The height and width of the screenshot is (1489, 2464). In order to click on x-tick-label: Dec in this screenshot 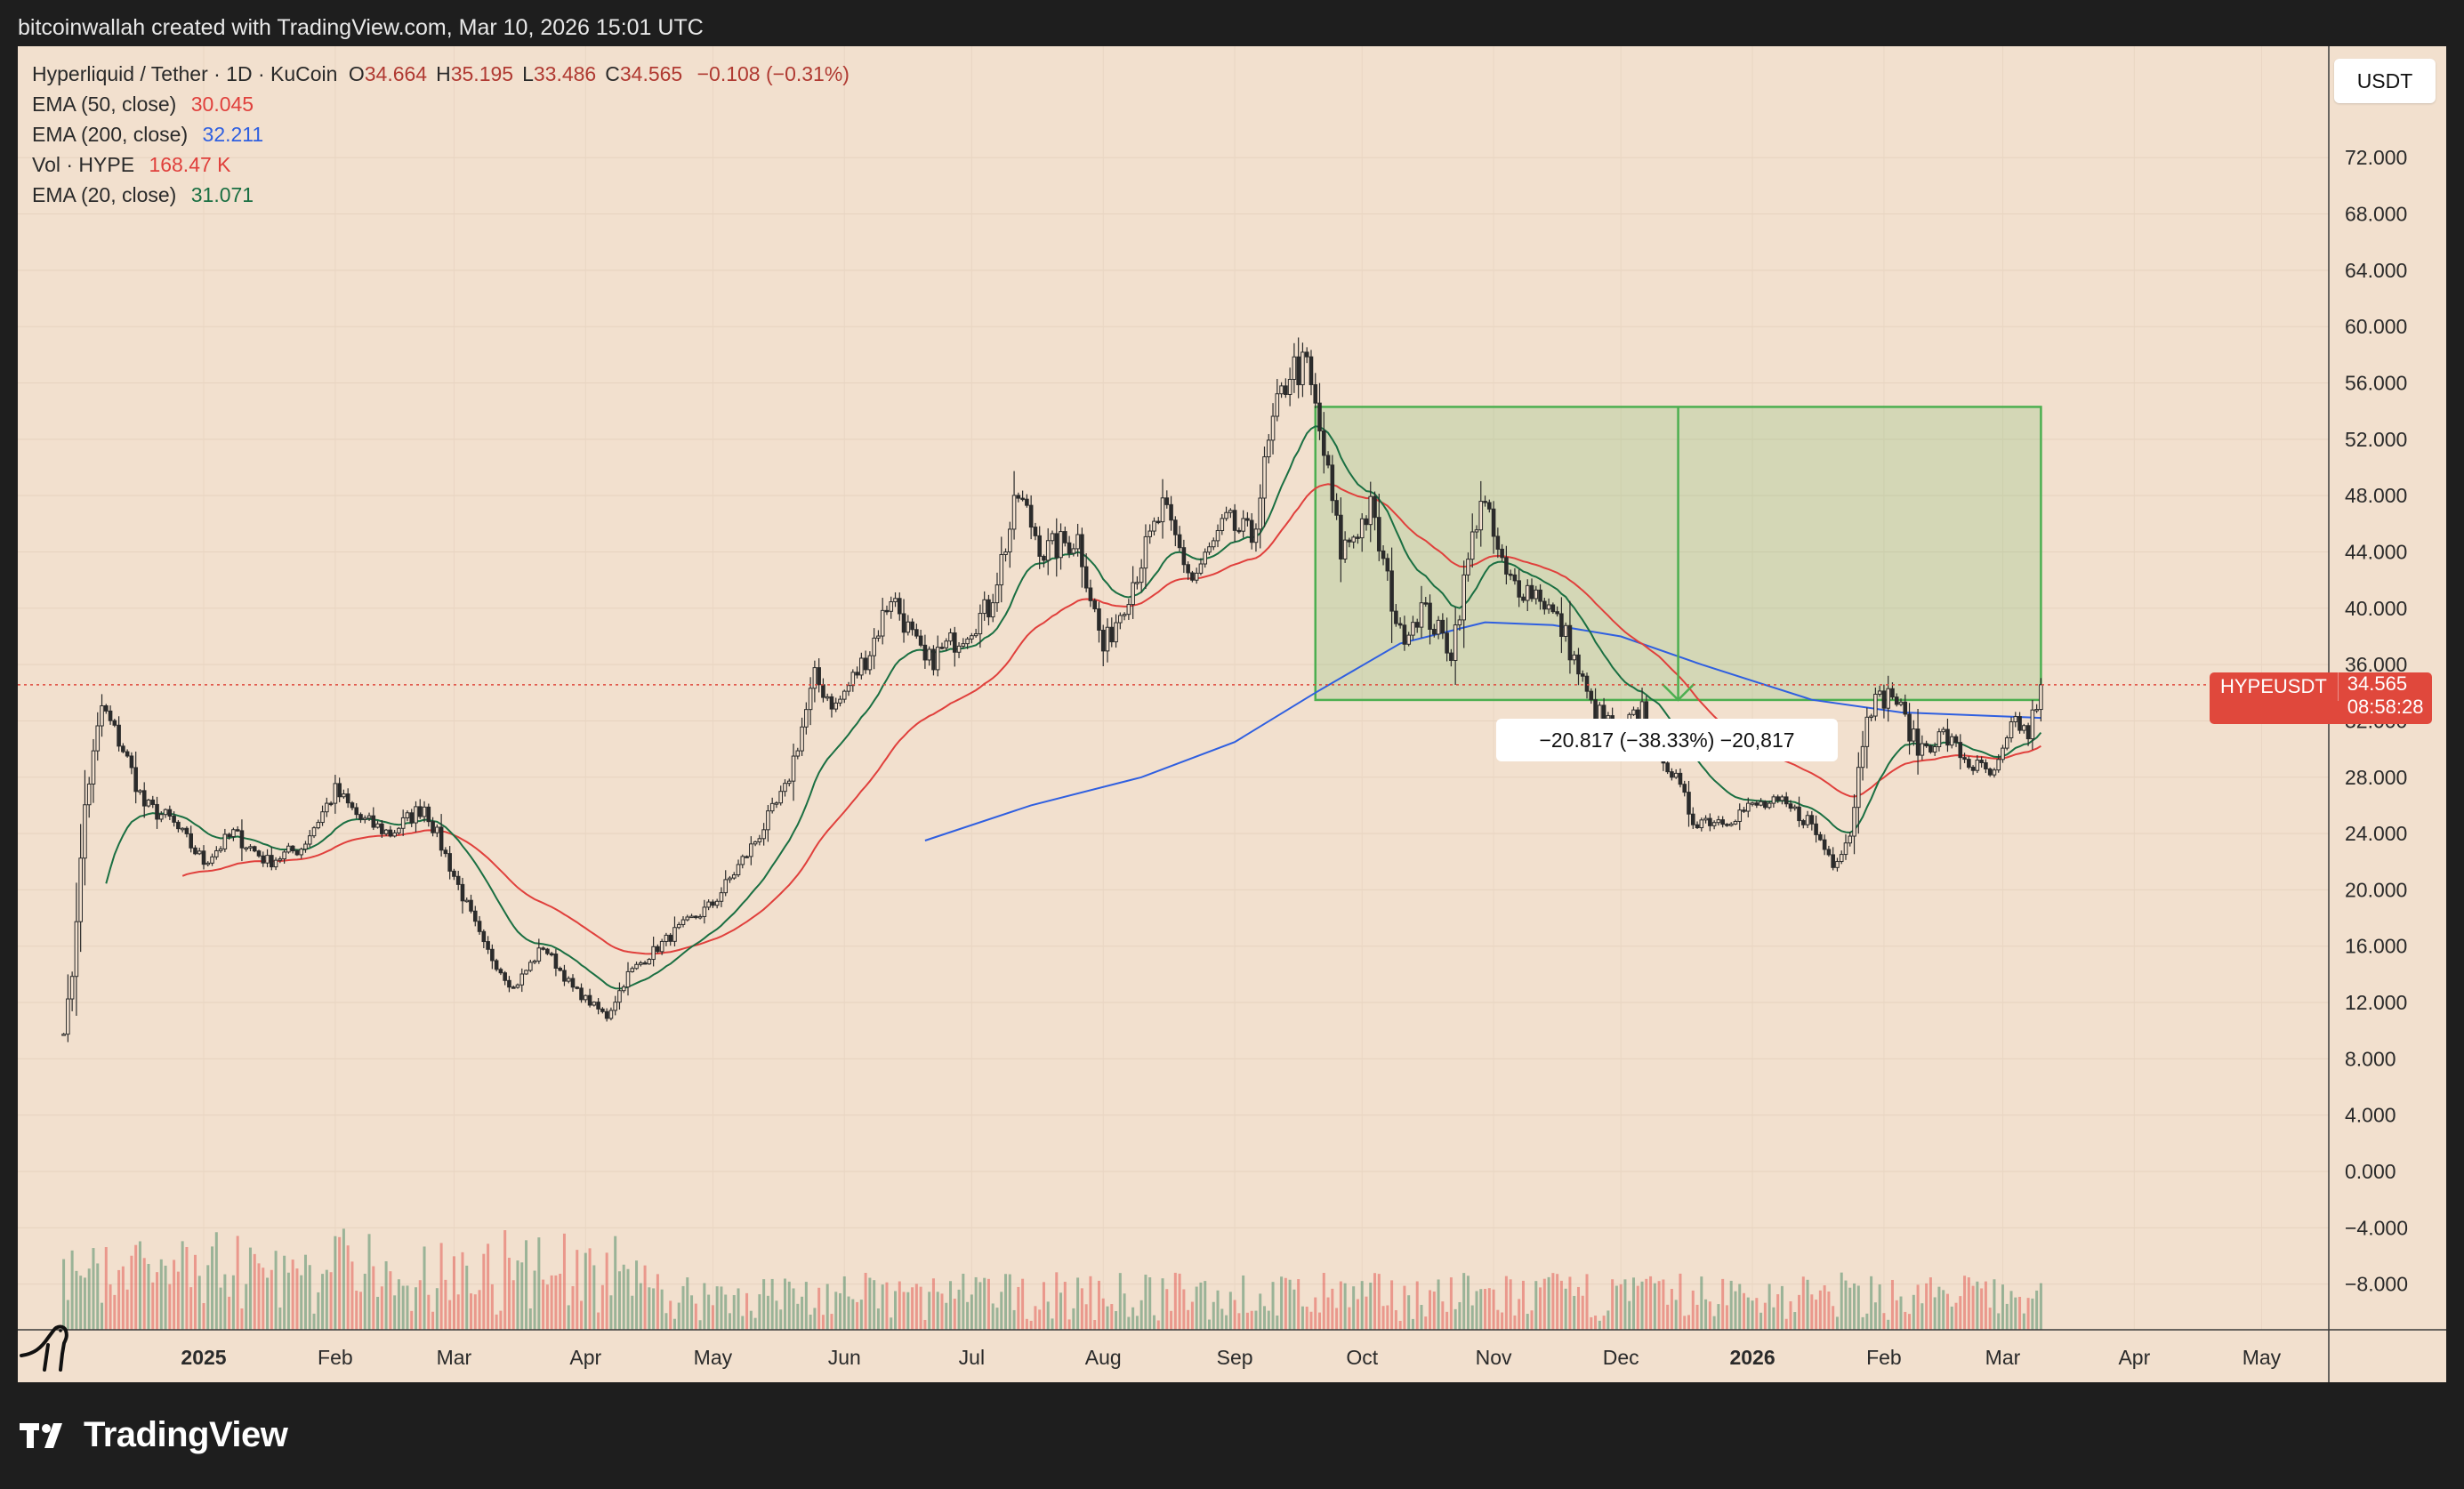, I will do `click(1621, 1357)`.